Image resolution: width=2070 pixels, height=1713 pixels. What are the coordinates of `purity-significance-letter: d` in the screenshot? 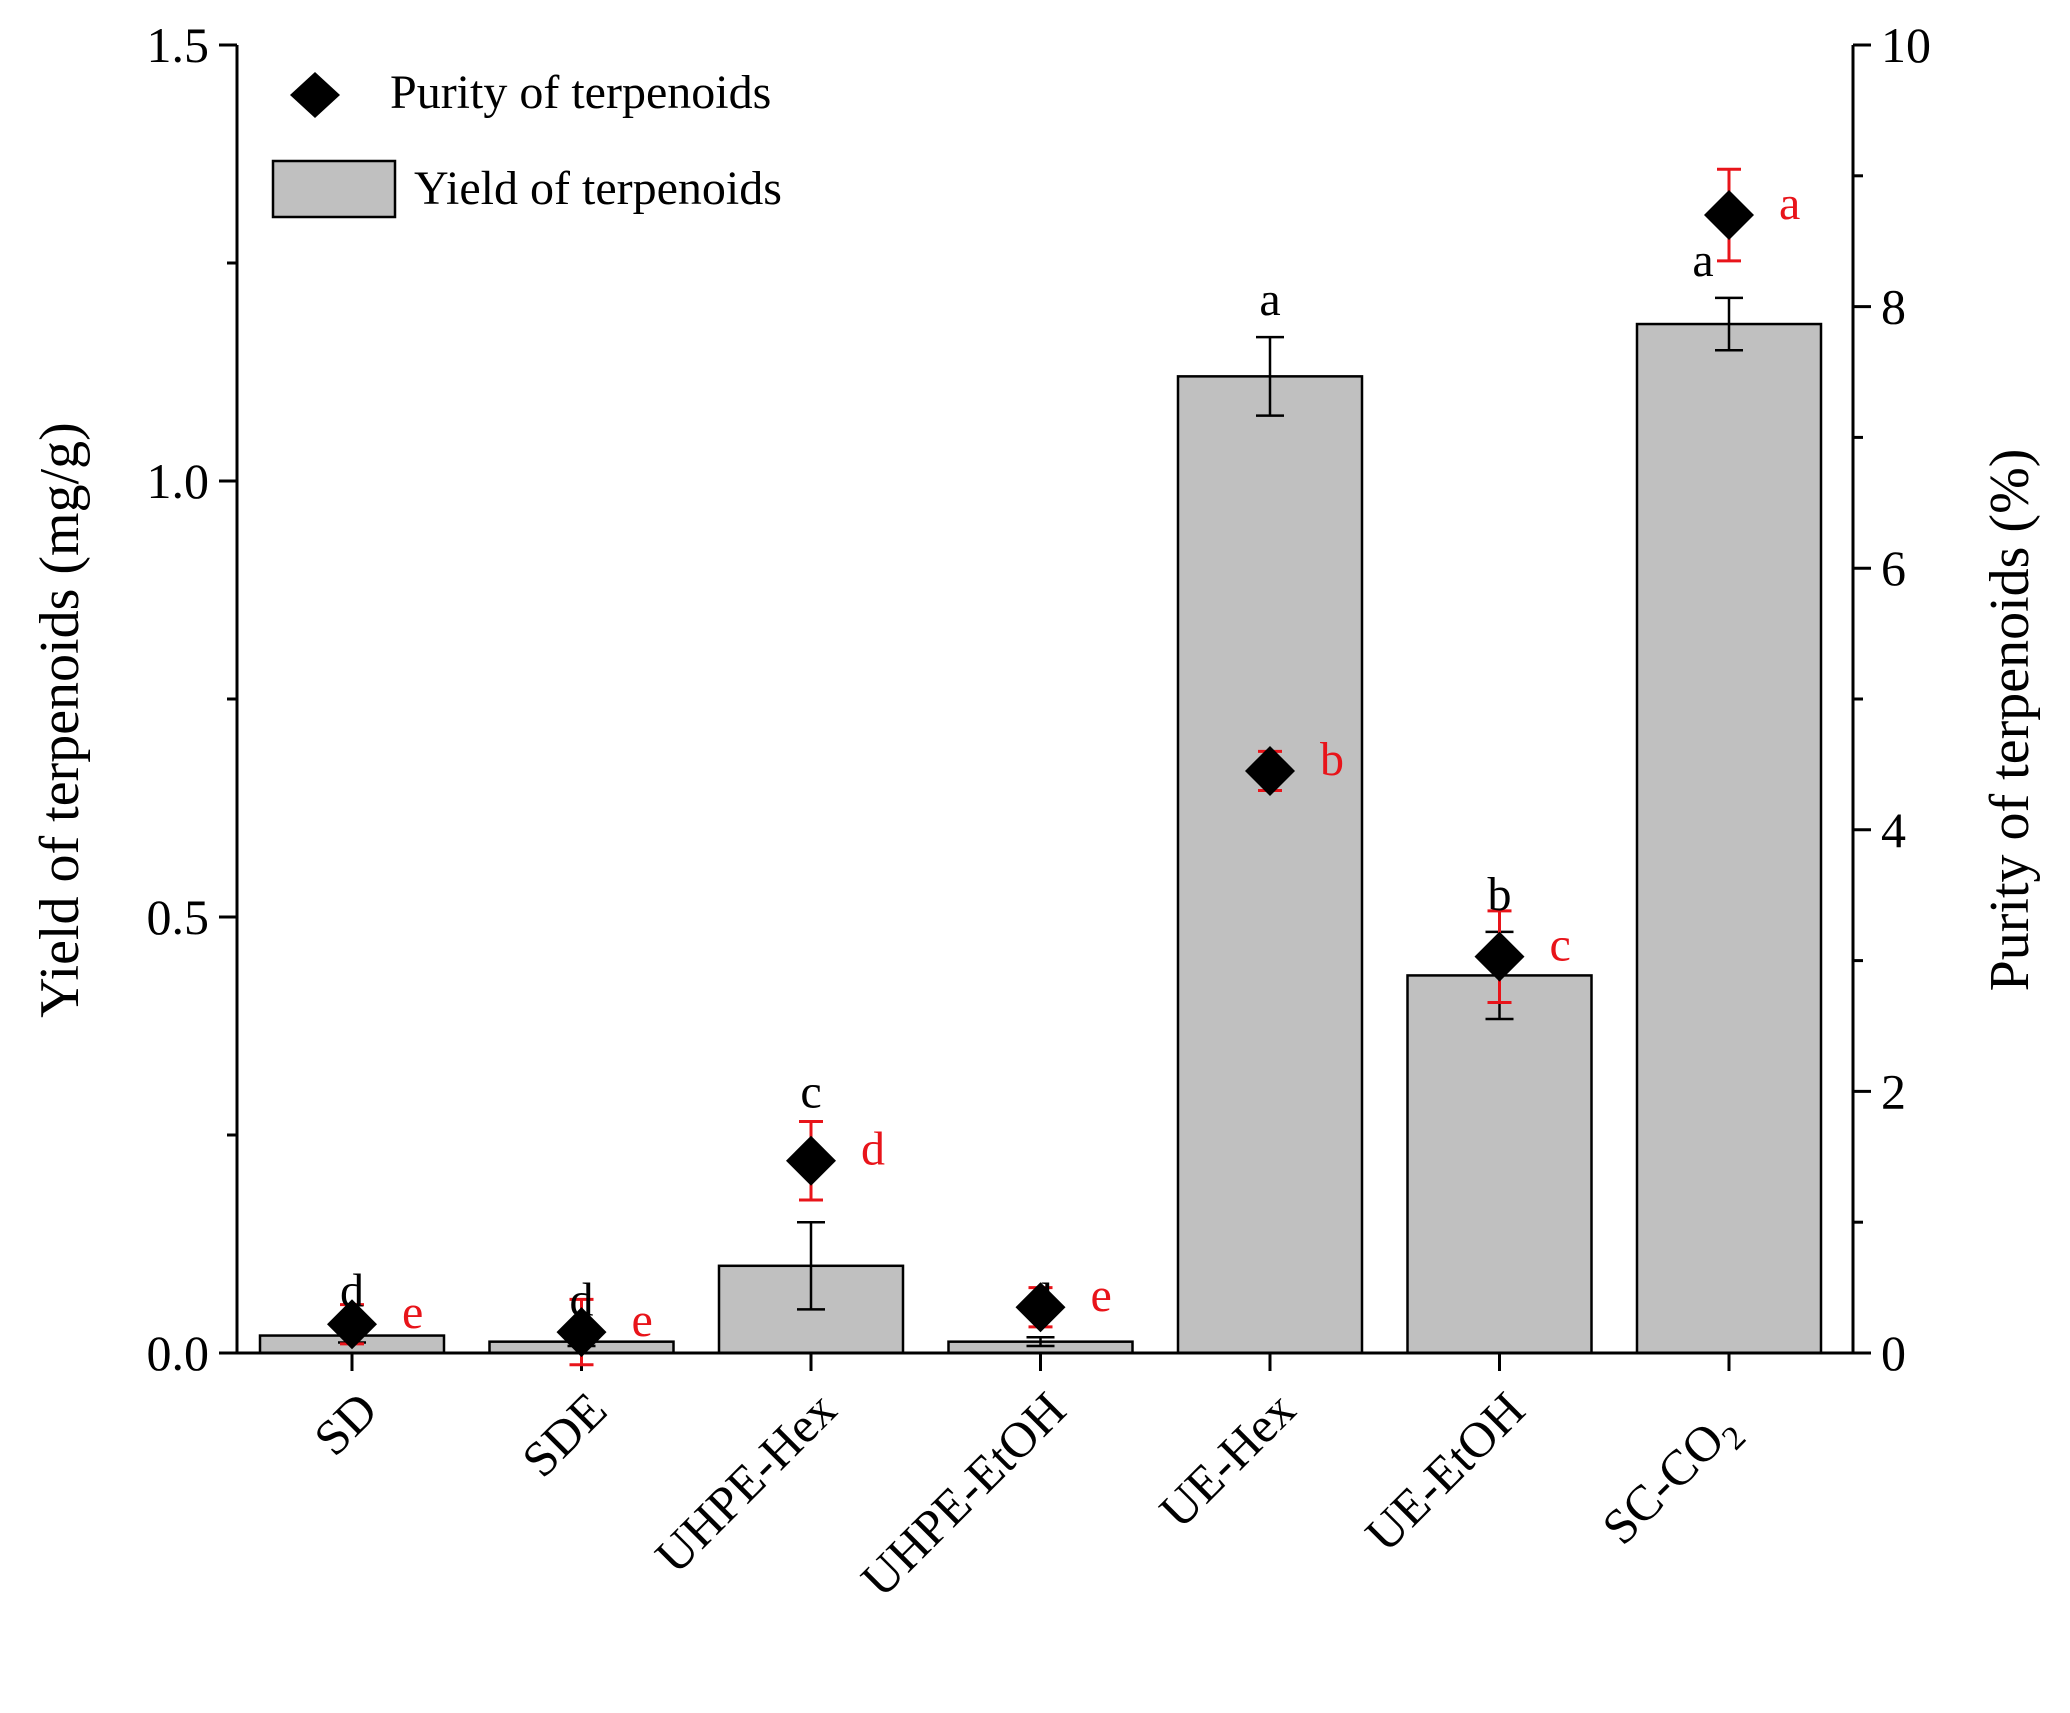 It's located at (873, 1149).